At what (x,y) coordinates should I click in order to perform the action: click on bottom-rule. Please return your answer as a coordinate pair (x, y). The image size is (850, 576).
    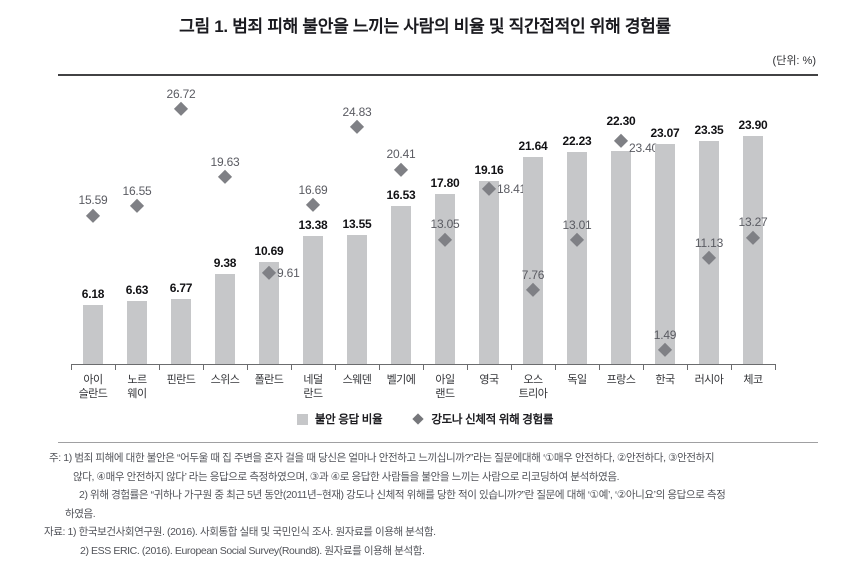
    Looking at the image, I should click on (438, 442).